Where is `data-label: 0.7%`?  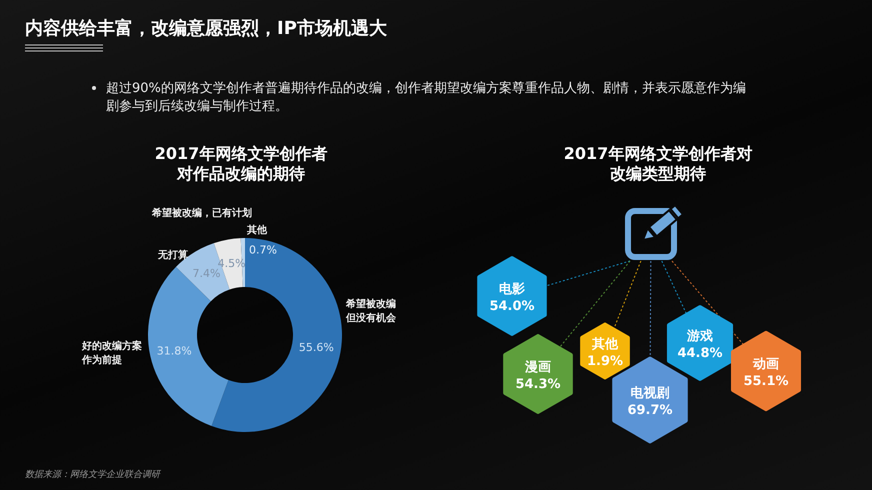 data-label: 0.7% is located at coordinates (263, 250).